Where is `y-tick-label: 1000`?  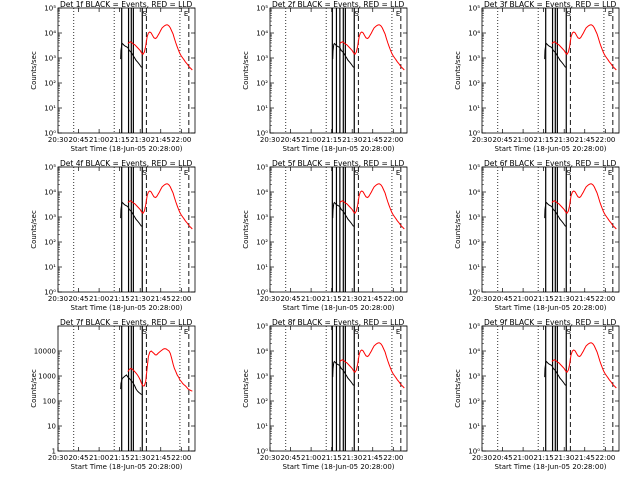
y-tick-label: 1000 is located at coordinates (47, 377).